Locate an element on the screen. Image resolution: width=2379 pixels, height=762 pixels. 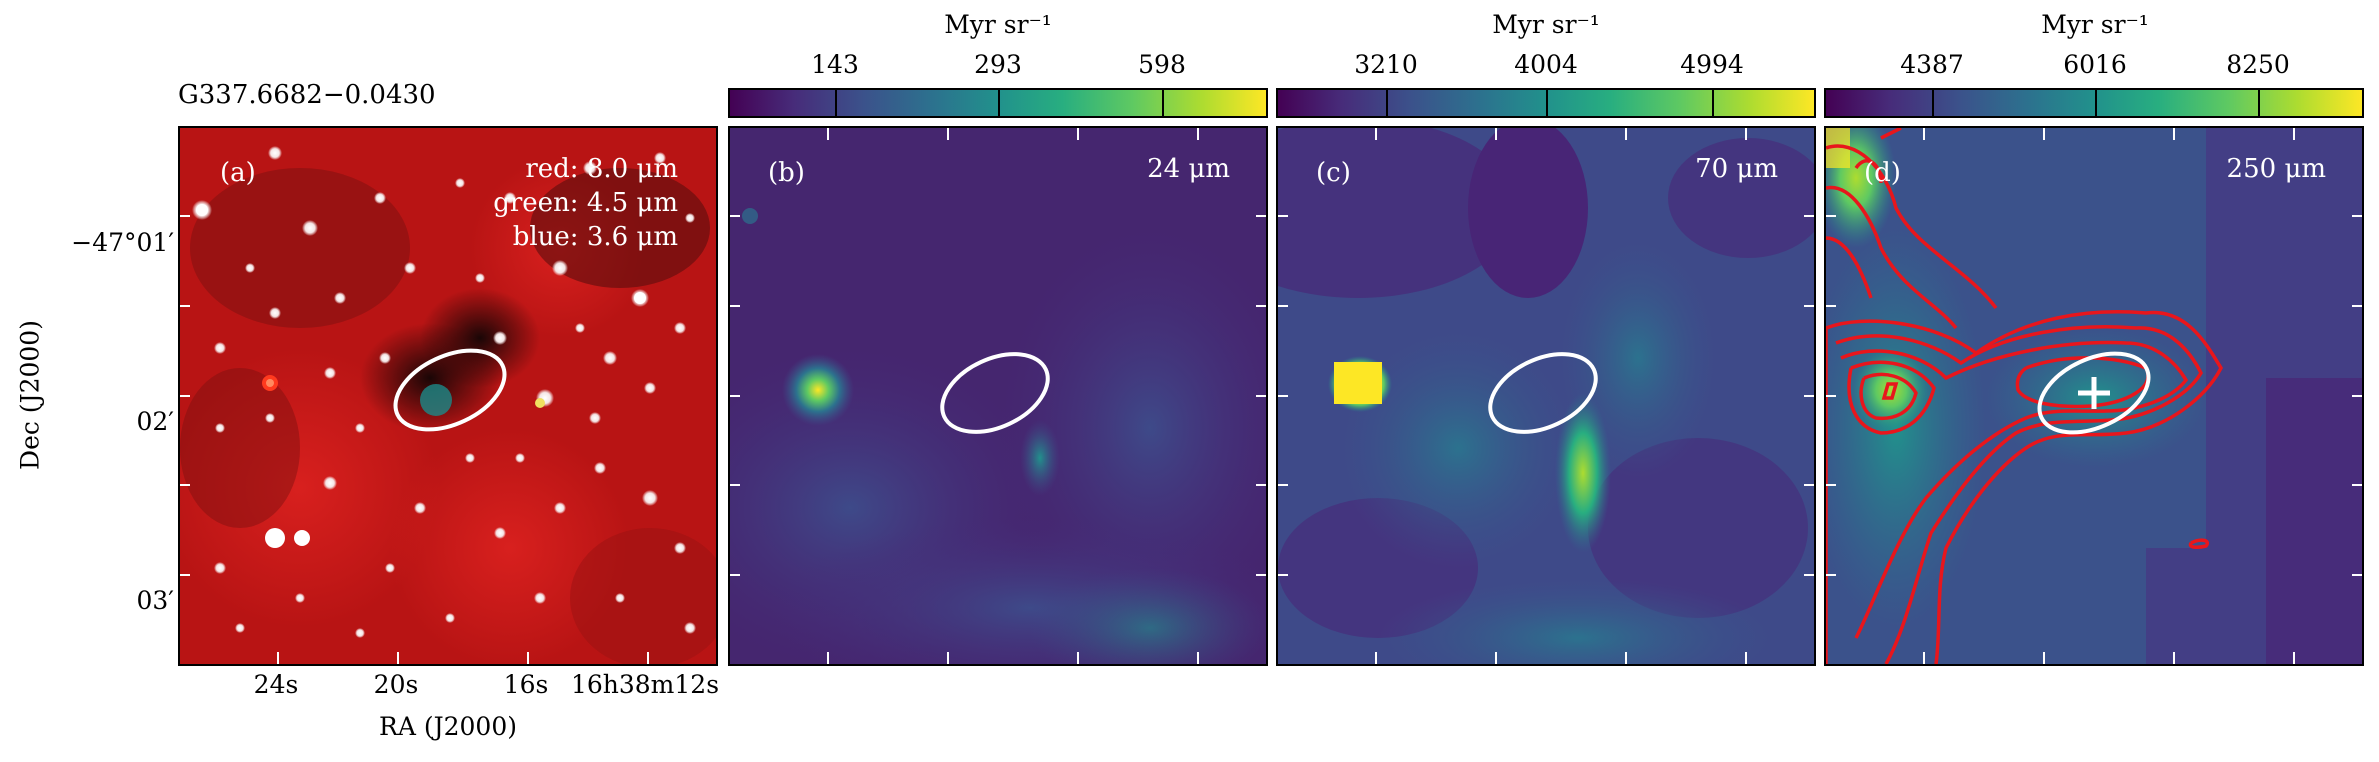
colorbar-tick-label: 6016 is located at coordinates (2095, 64).